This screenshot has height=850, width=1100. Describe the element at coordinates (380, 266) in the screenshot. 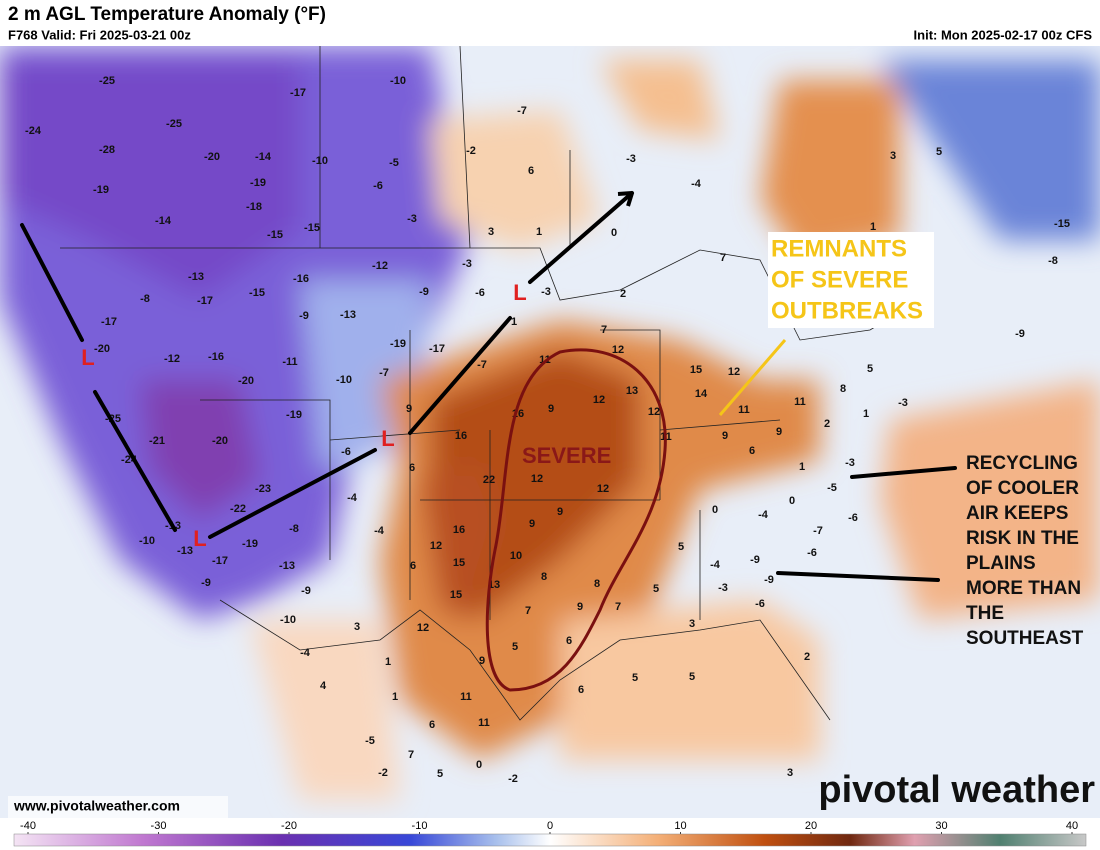

I see `anomaly-value: -12` at that location.